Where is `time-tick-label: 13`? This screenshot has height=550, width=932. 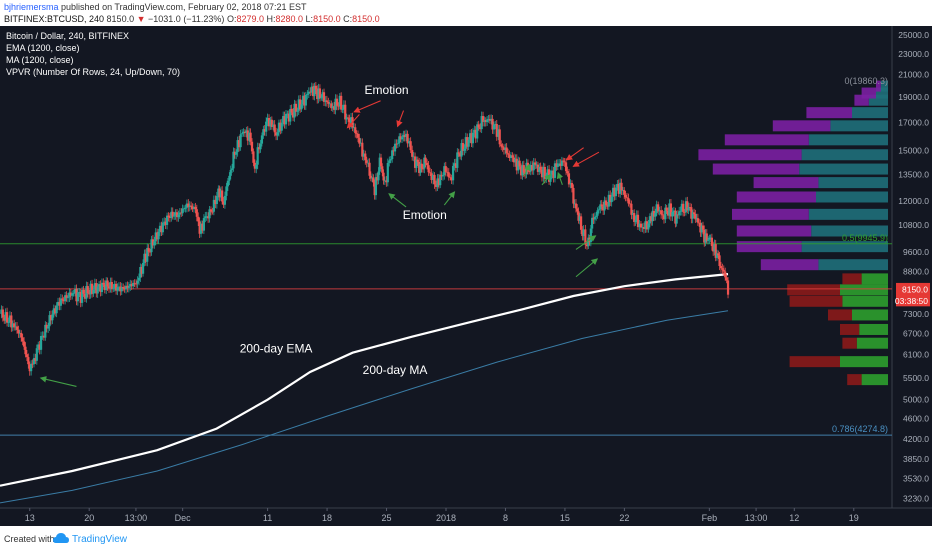 time-tick-label: 13 is located at coordinates (30, 518).